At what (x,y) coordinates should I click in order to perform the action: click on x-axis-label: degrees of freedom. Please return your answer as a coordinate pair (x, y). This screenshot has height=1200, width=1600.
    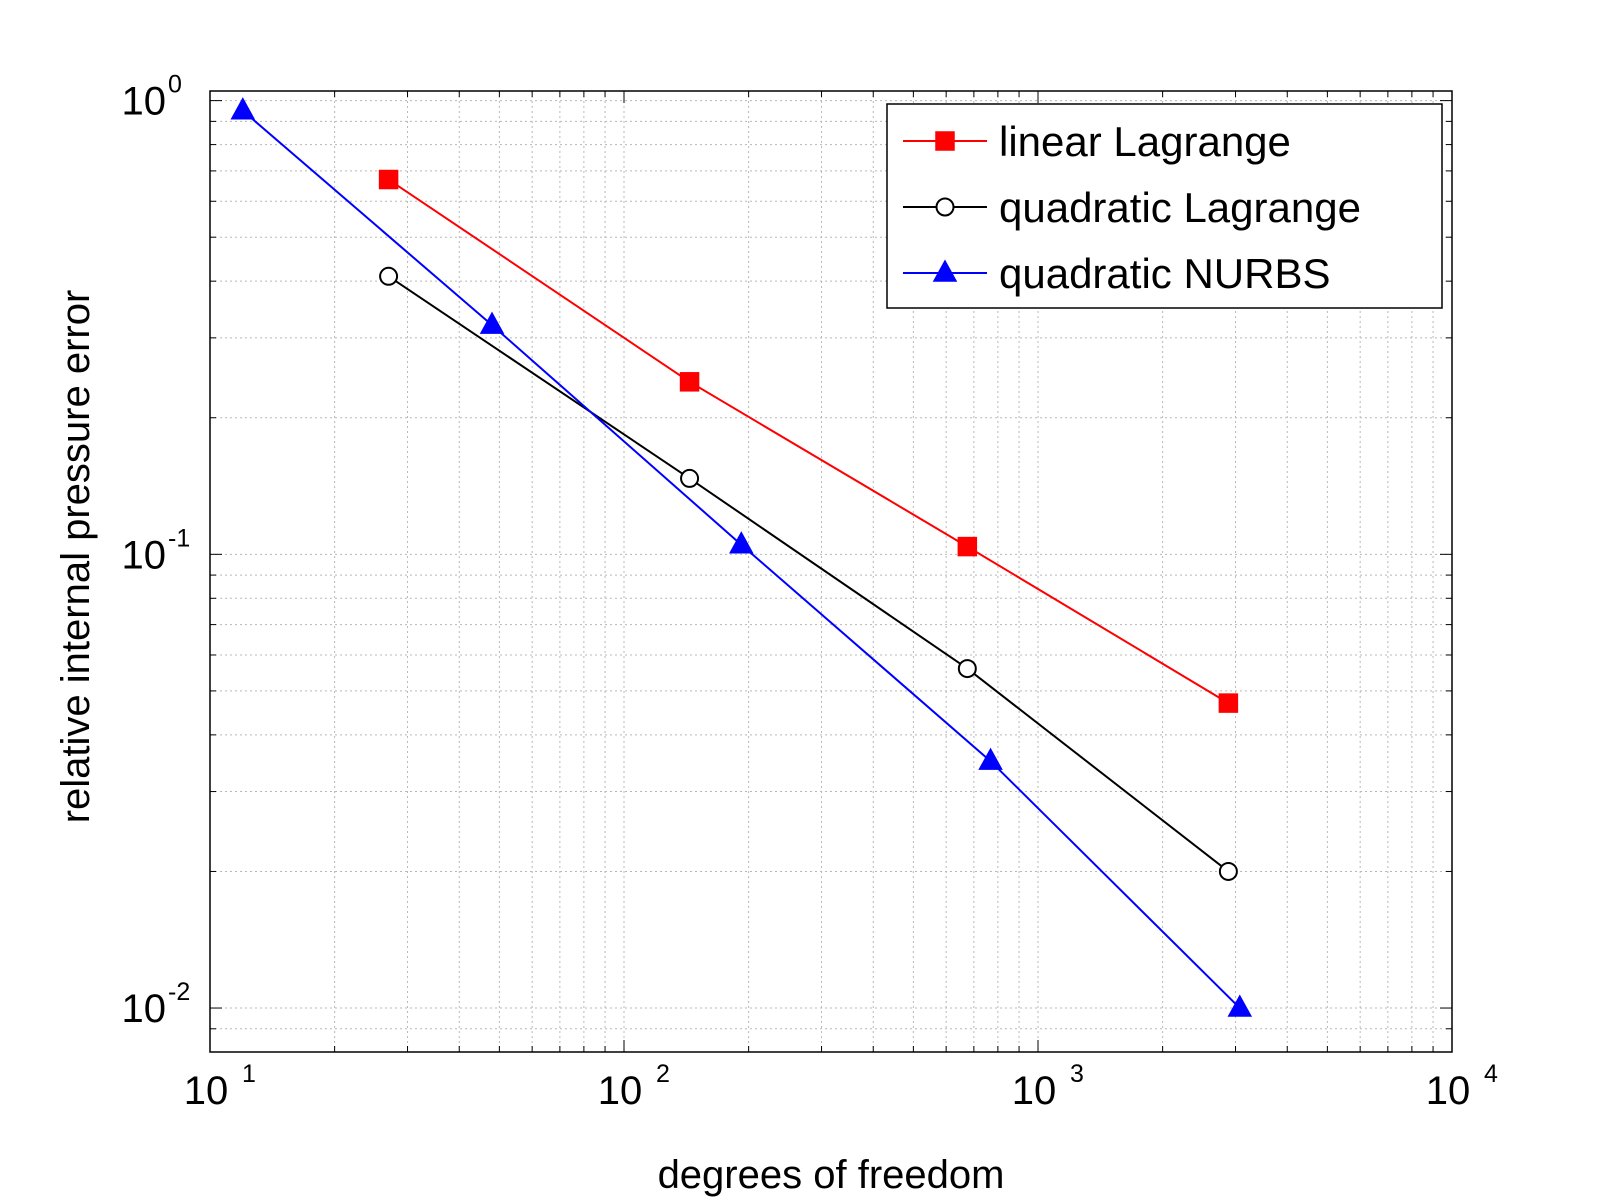
    Looking at the image, I should click on (831, 1175).